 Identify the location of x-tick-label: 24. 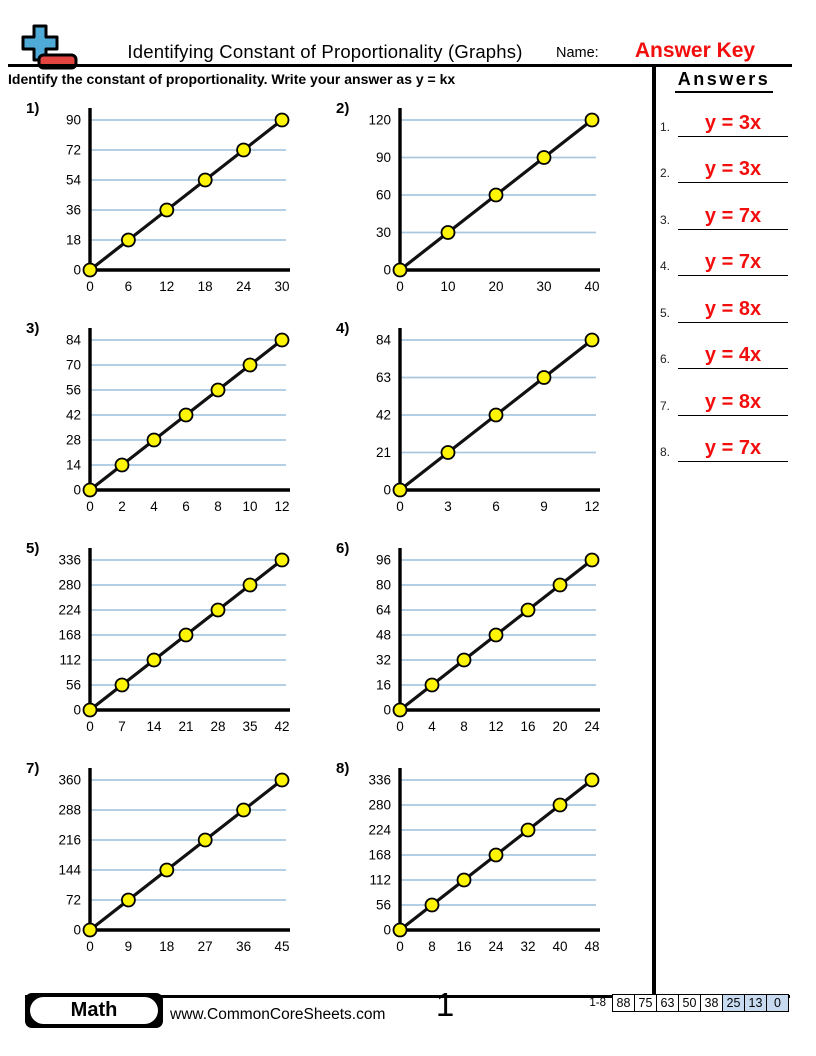
(244, 286).